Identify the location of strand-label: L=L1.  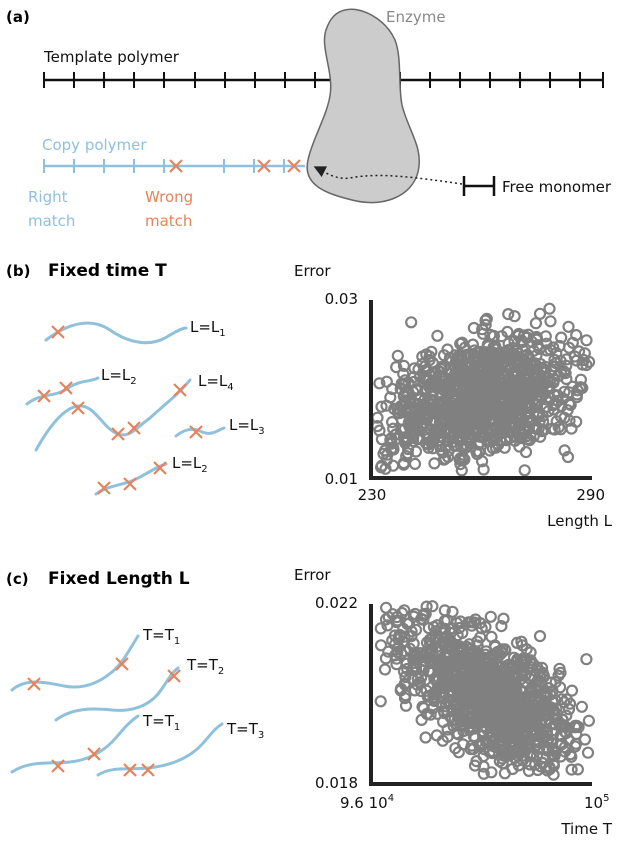
(208, 328).